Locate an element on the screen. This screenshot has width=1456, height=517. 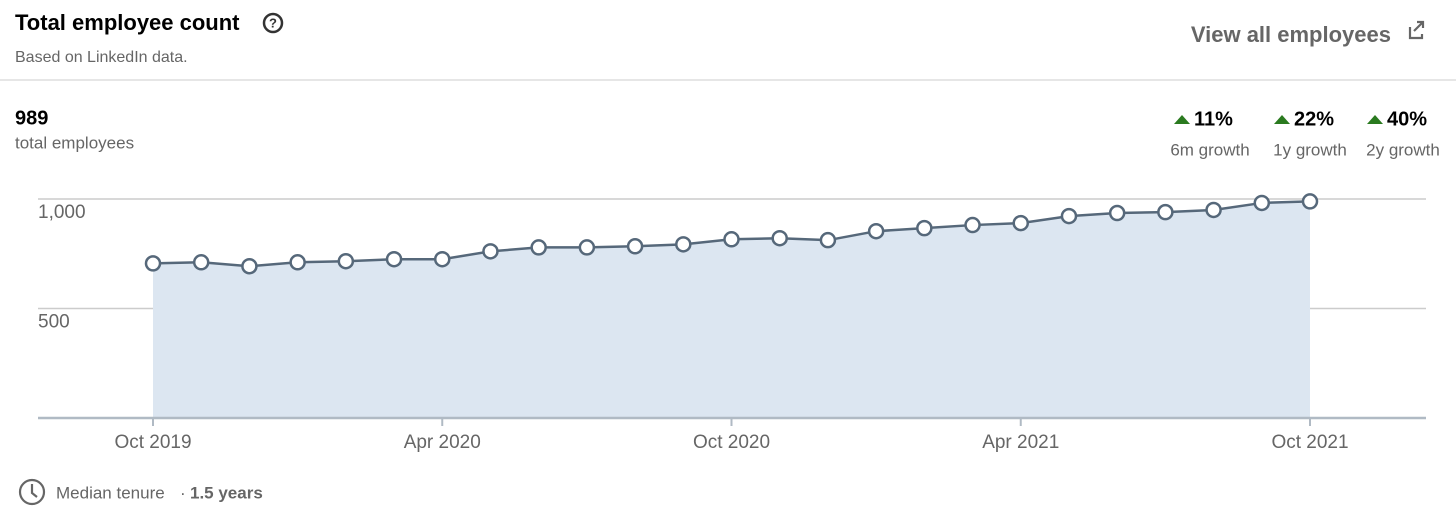
x-tick-label: Oct 2019 is located at coordinates (152, 442).